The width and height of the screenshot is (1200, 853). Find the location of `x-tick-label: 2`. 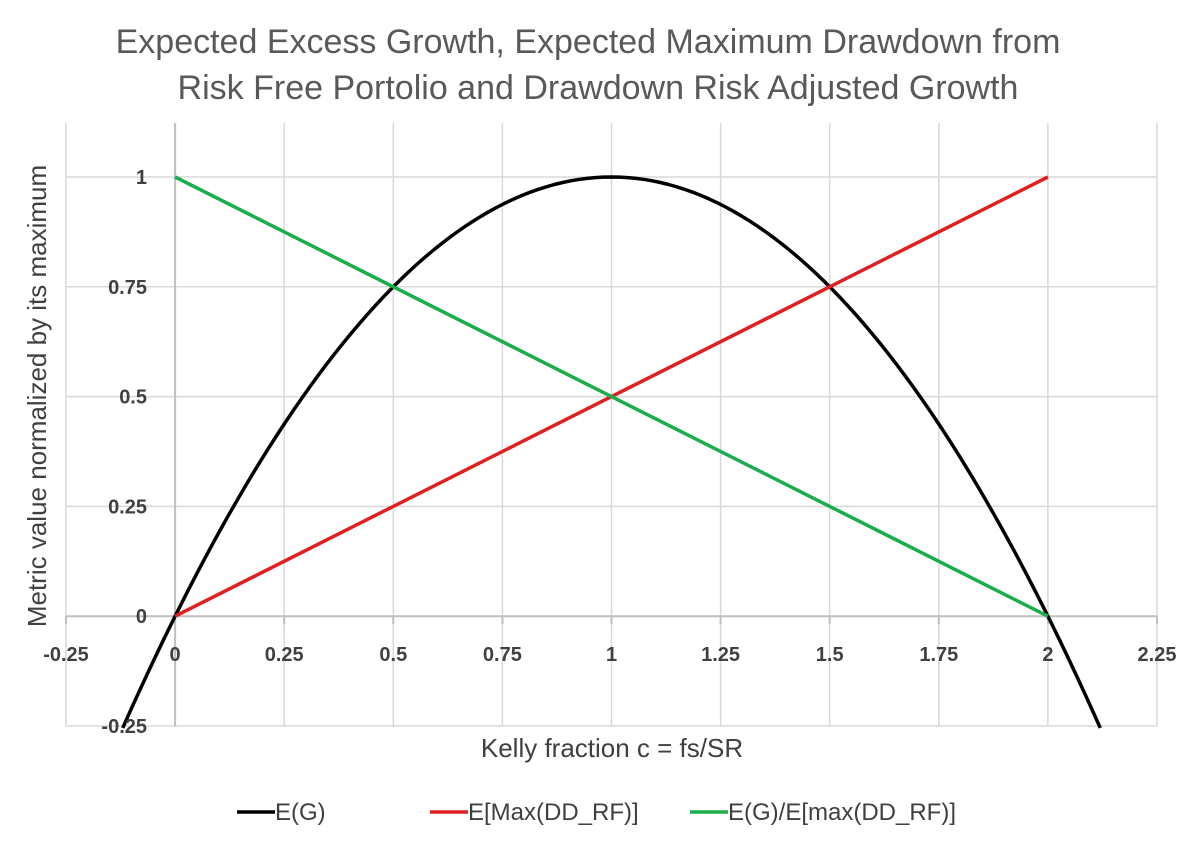

x-tick-label: 2 is located at coordinates (1047, 655).